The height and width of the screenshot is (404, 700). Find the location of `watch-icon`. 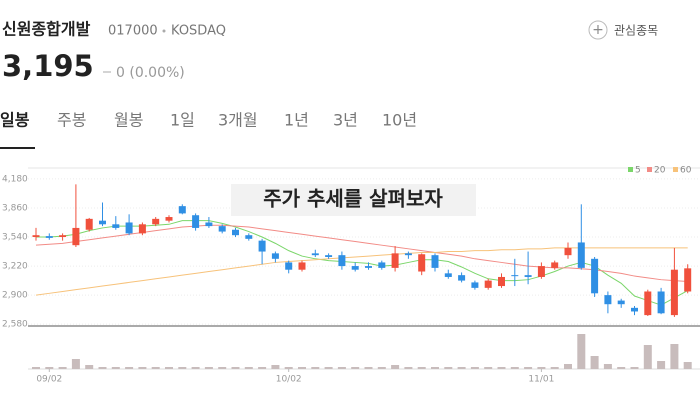

watch-icon is located at coordinates (598, 30).